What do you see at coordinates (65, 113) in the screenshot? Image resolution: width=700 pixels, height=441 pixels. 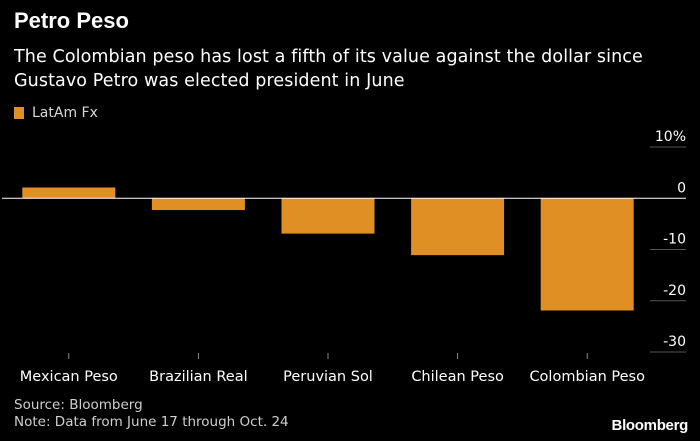 I see `legend-label: LatAm Fx` at bounding box center [65, 113].